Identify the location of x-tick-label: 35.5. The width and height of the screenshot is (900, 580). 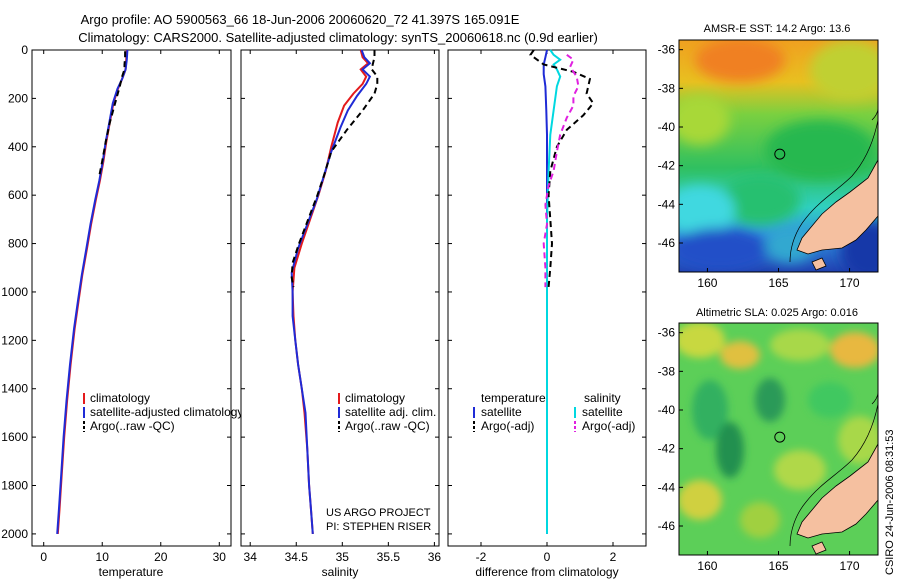
(389, 557).